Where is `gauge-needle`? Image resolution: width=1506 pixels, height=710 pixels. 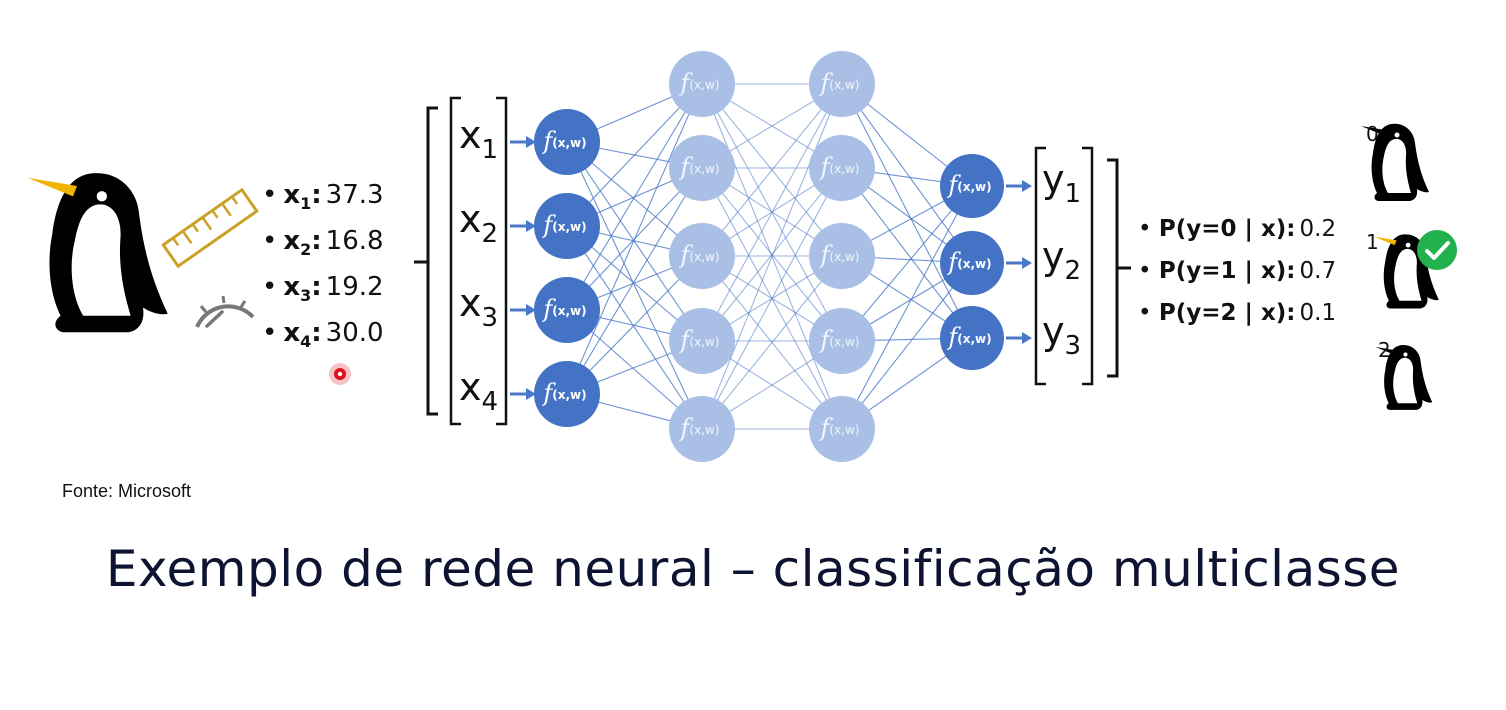
gauge-needle is located at coordinates (214, 319).